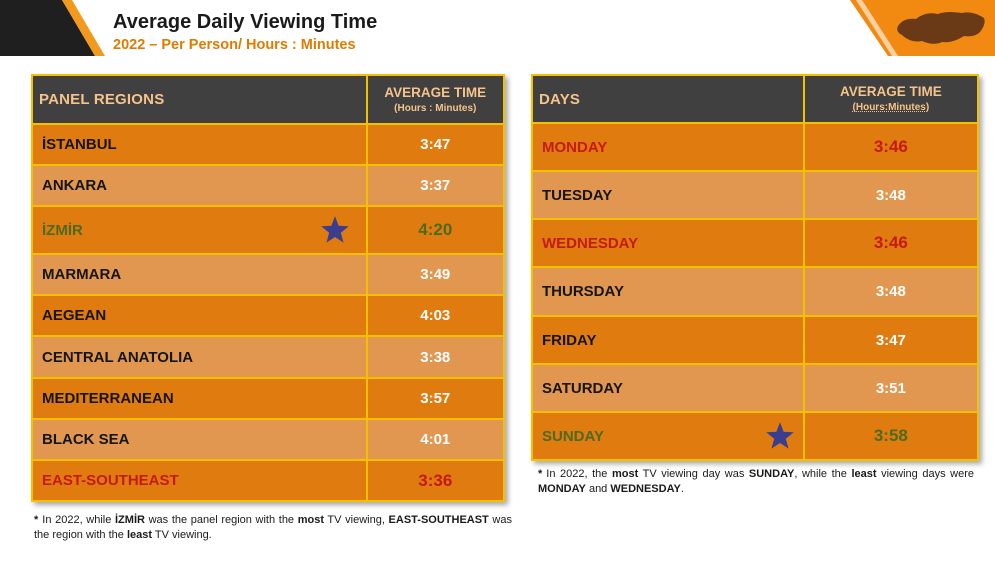 The image size is (995, 562). I want to click on table-row: ANKARA 3:37, so click(268, 185).